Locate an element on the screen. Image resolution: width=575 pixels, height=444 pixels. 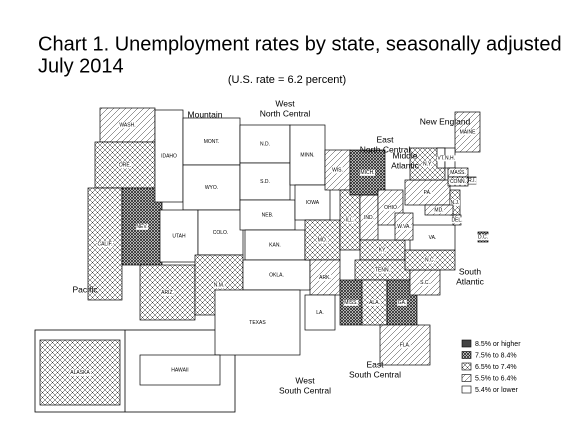
state-label: N.Y. is located at coordinates (427, 164).